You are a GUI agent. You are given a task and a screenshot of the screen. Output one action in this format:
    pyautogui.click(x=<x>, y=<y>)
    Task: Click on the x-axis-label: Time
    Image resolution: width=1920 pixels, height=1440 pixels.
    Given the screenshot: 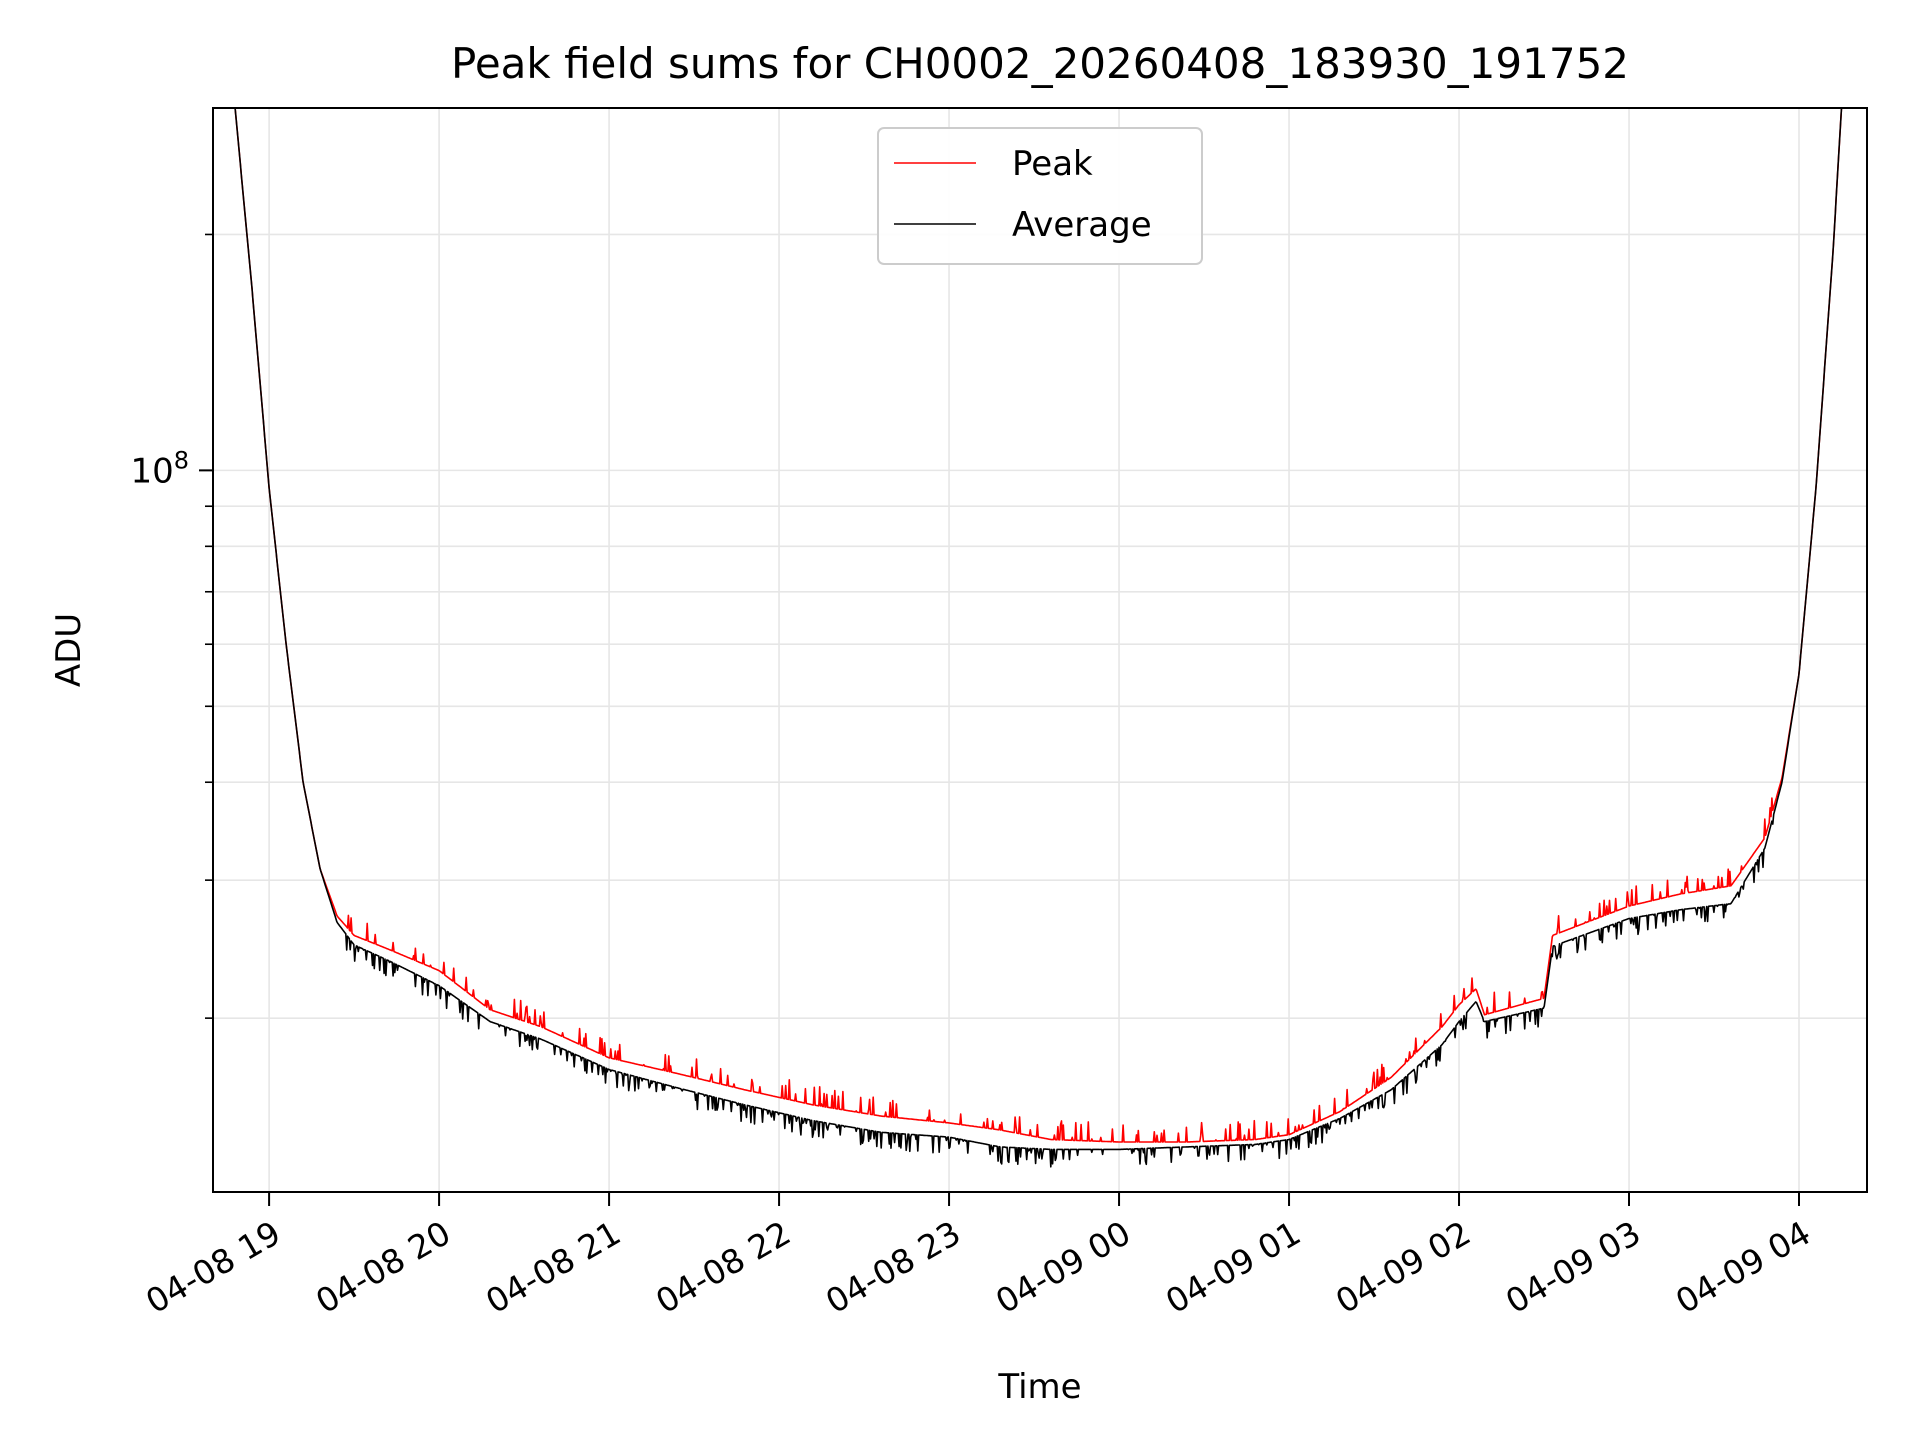 What is the action you would take?
    pyautogui.click(x=1039, y=1387)
    